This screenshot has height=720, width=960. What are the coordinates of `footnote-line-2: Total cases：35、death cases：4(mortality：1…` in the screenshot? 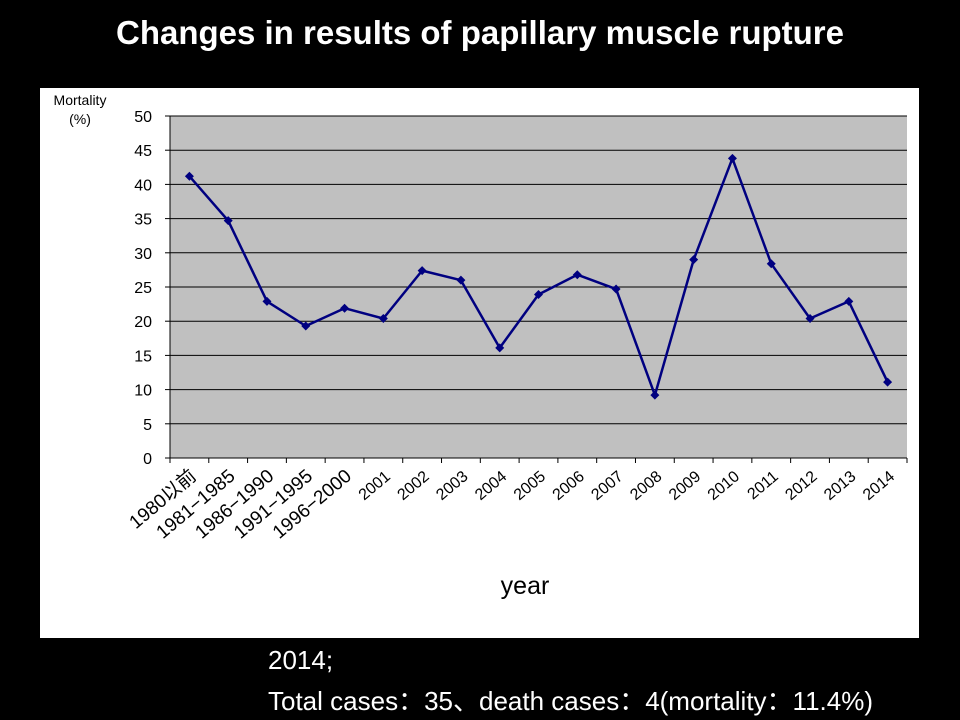 It's located at (570, 701).